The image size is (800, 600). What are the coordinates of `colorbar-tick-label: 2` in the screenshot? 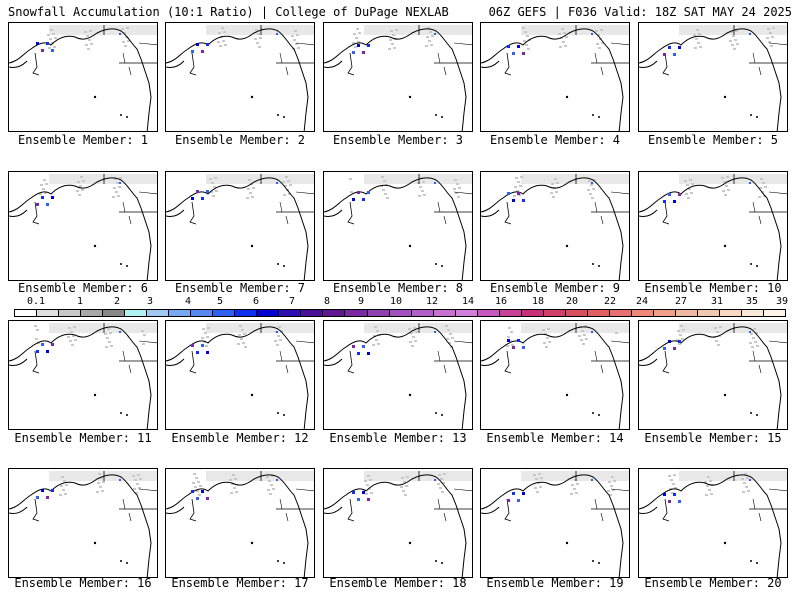 It's located at (117, 301).